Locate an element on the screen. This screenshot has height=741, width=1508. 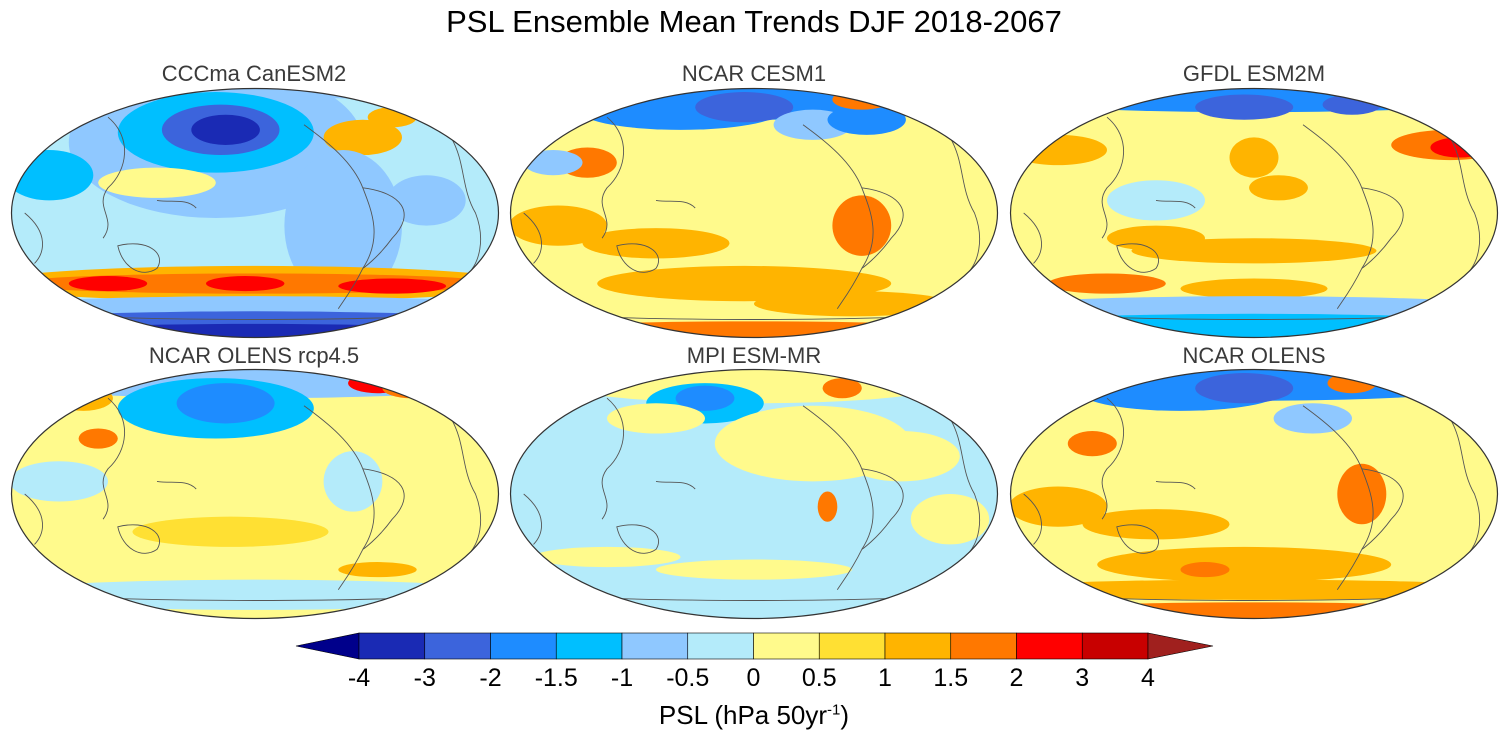
colorbar-tick-label: -2 is located at coordinates (490, 678).